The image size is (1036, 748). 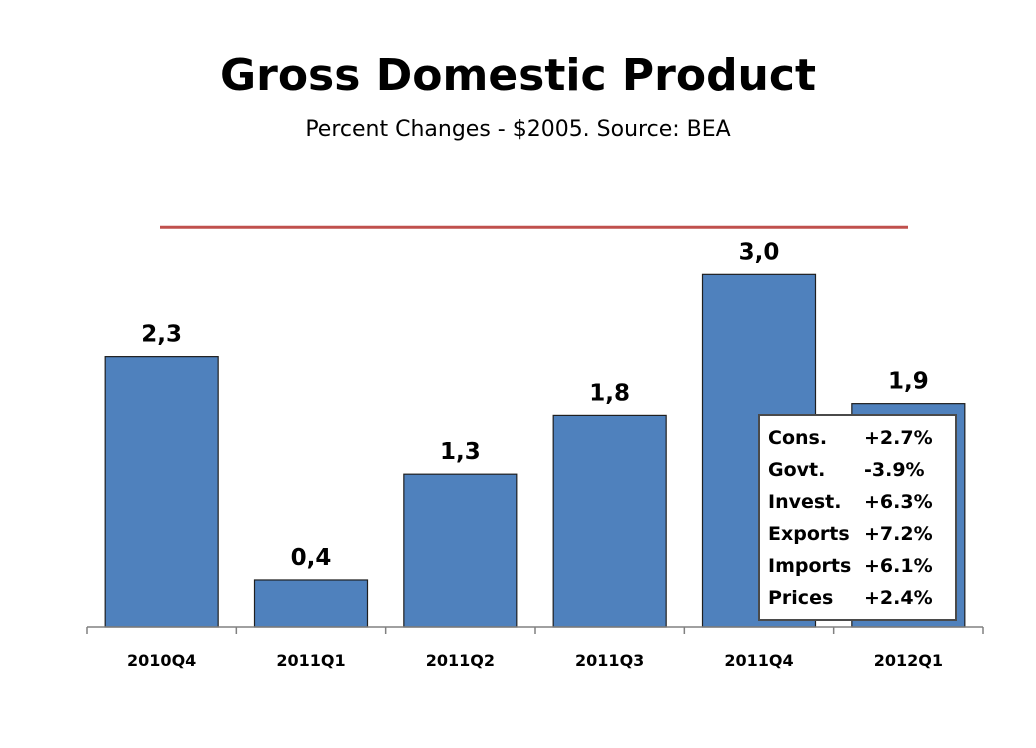 What do you see at coordinates (161, 492) in the screenshot?
I see `bar-2010Q4` at bounding box center [161, 492].